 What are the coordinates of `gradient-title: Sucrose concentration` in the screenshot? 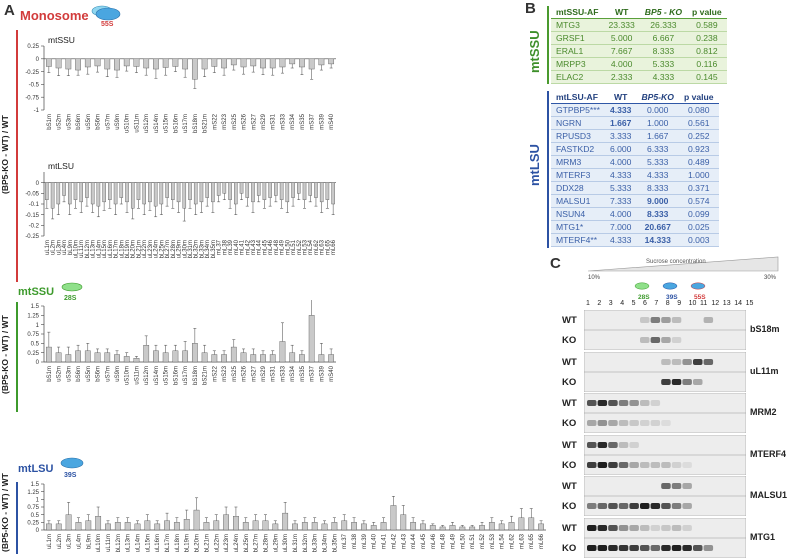 It's located at (676, 262).